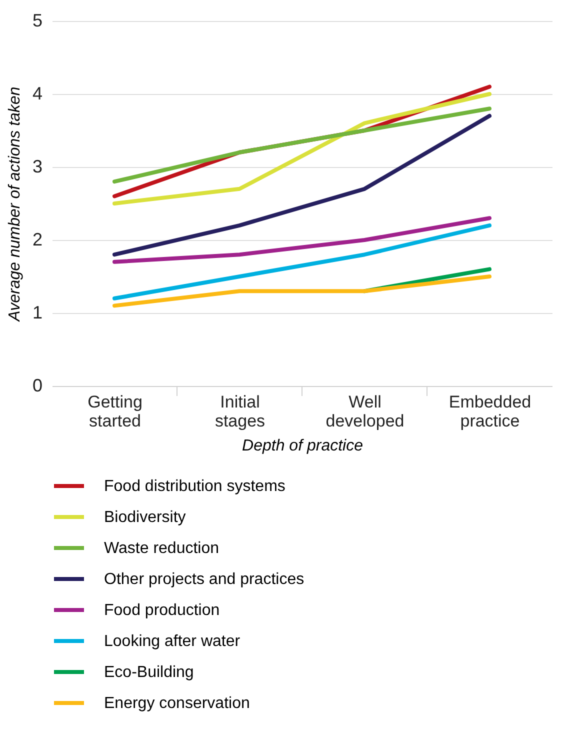 The height and width of the screenshot is (737, 577). I want to click on legend-label: Other projects and practices, so click(204, 579).